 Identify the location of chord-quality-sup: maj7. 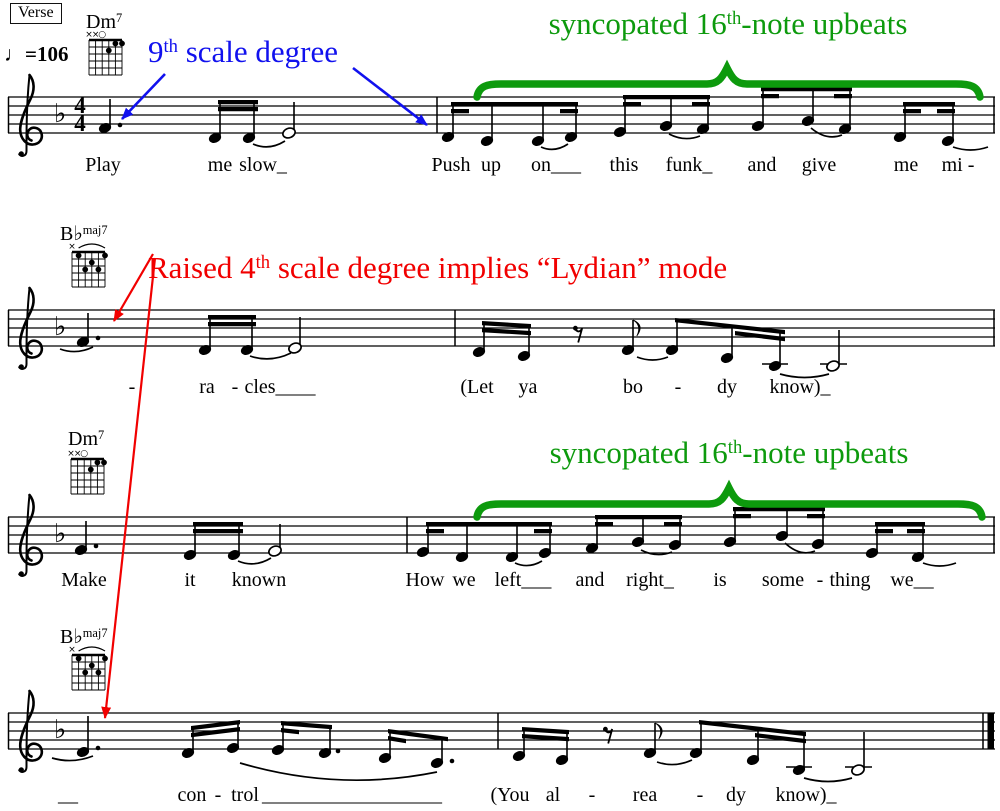
(95, 229).